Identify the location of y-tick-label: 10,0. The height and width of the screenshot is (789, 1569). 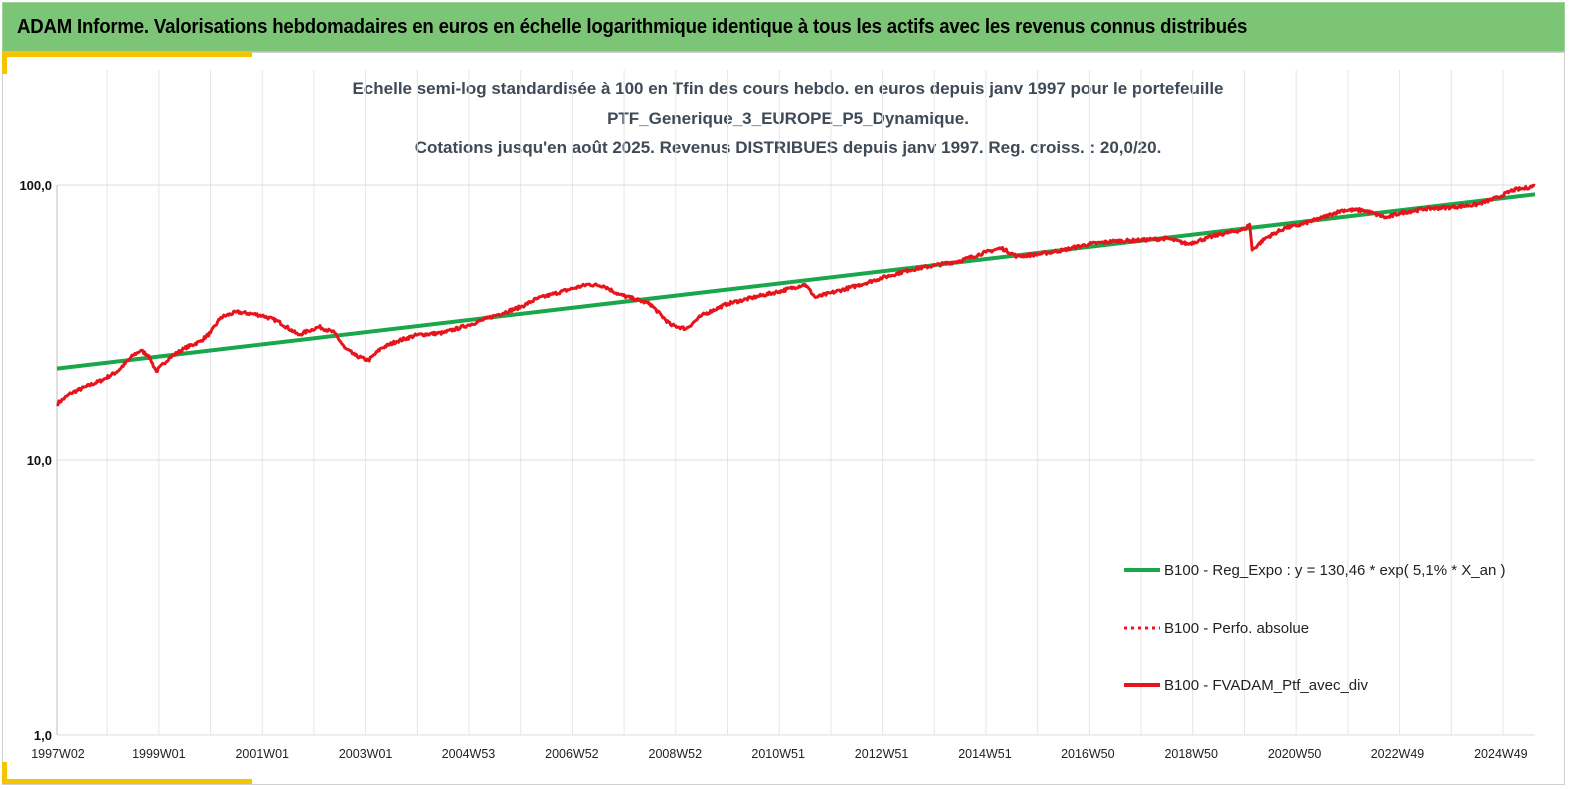
(39, 460).